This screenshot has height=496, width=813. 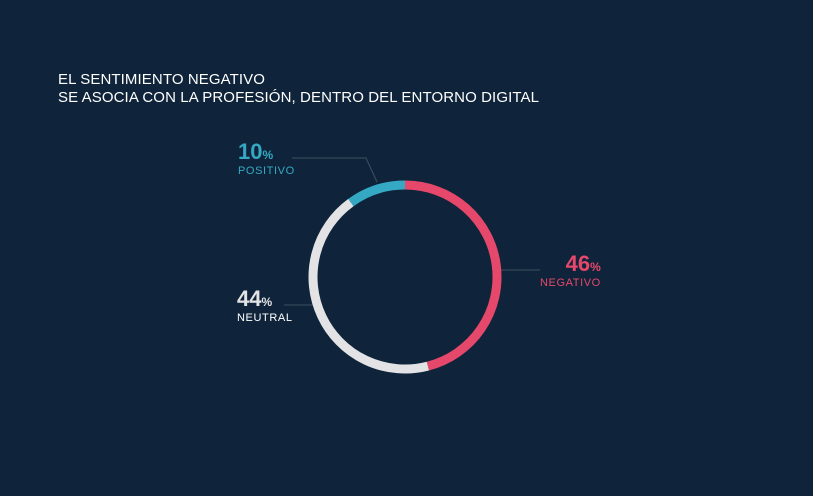 What do you see at coordinates (162, 79) in the screenshot?
I see `chart-title-line-1: EL SENTIMIENTO NEGATIVO` at bounding box center [162, 79].